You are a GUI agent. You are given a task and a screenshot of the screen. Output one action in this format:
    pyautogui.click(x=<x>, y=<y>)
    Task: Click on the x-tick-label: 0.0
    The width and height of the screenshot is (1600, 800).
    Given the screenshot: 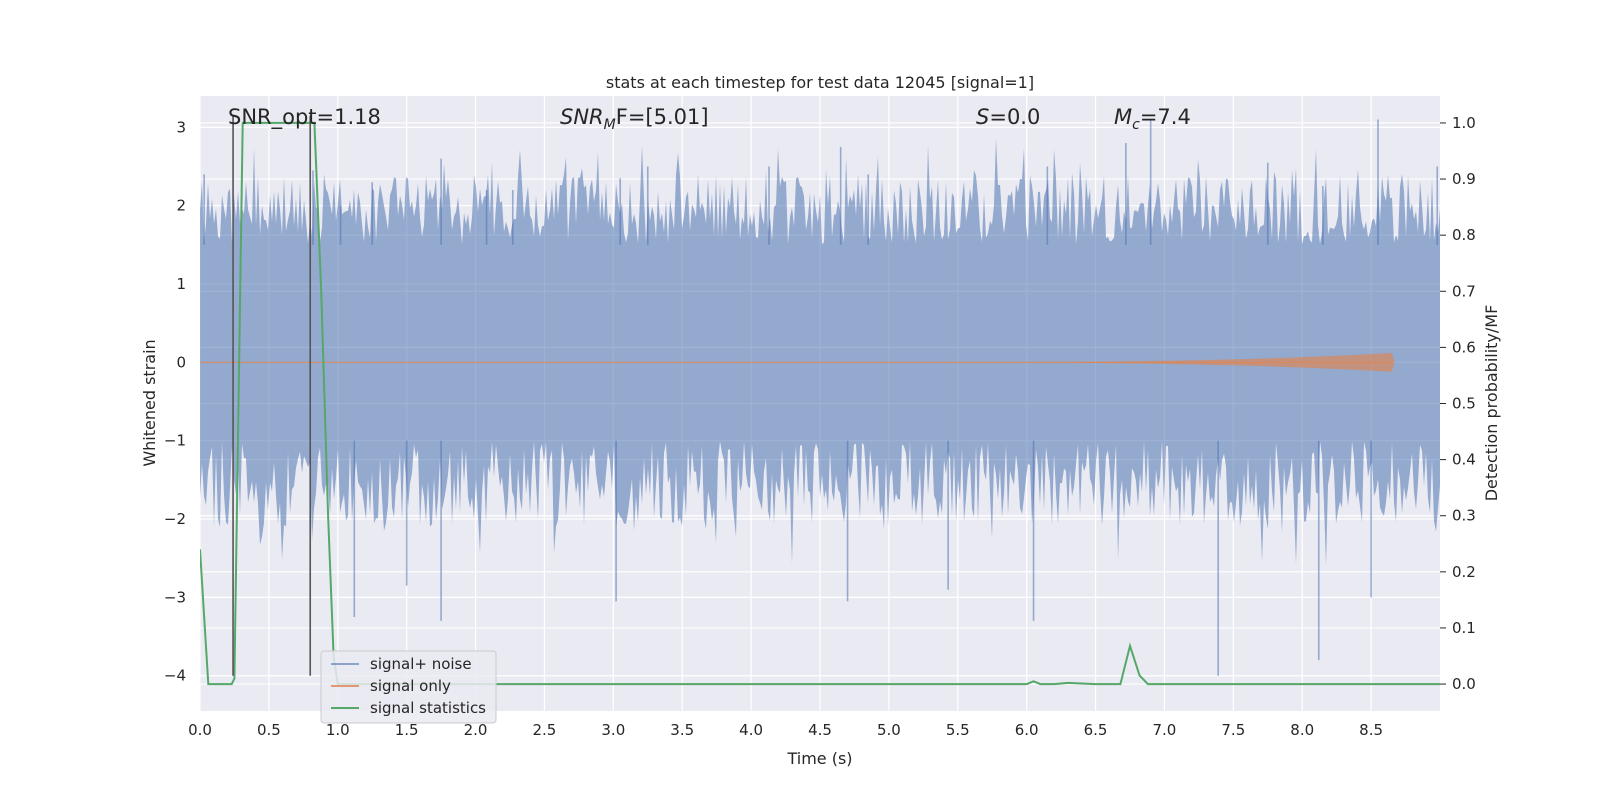 What is the action you would take?
    pyautogui.click(x=200, y=730)
    